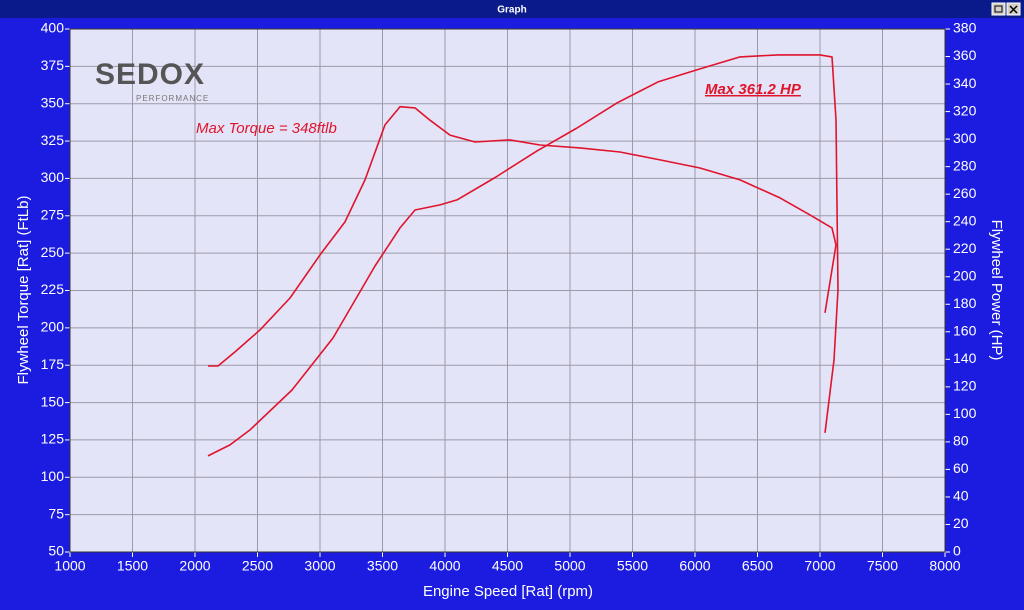 This screenshot has height=610, width=1024. Describe the element at coordinates (819, 566) in the screenshot. I see `x-tick-label: 7000` at that location.